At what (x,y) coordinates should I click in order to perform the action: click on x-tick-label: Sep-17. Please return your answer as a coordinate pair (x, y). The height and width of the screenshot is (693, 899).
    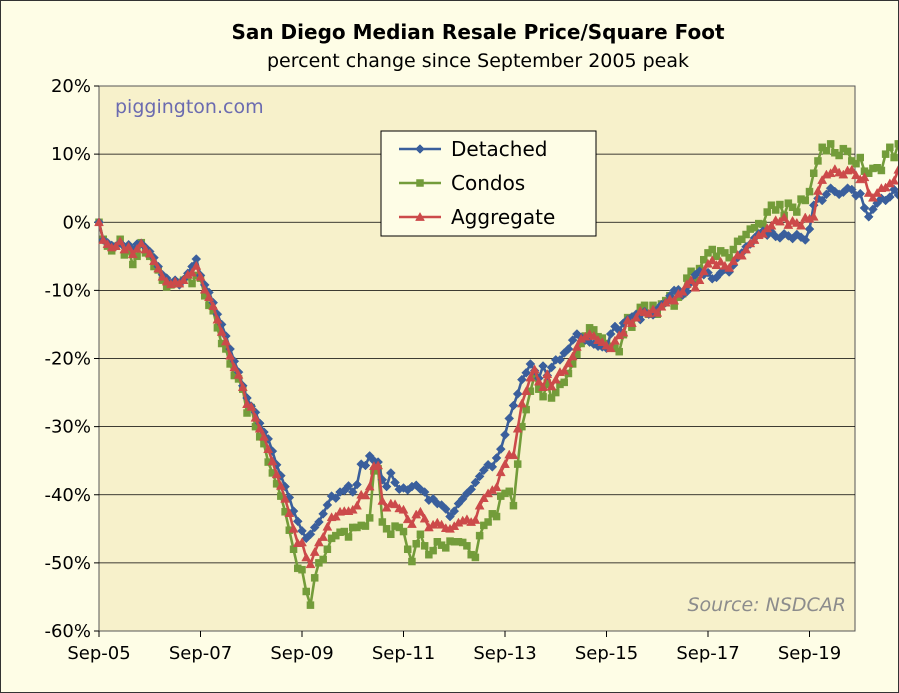
    Looking at the image, I should click on (707, 653).